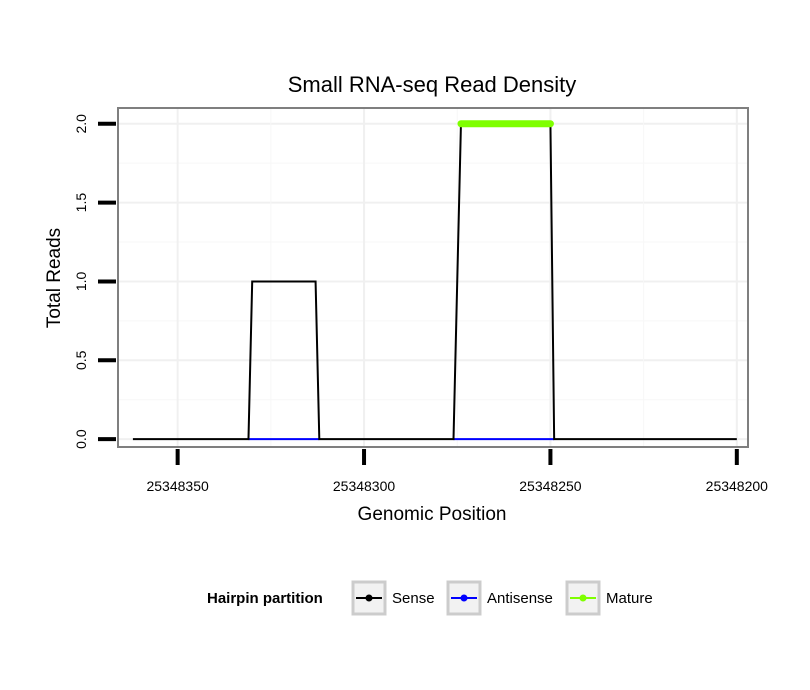 The image size is (810, 690). Describe the element at coordinates (265, 598) in the screenshot. I see `legend-title: Hairpin partition` at that location.